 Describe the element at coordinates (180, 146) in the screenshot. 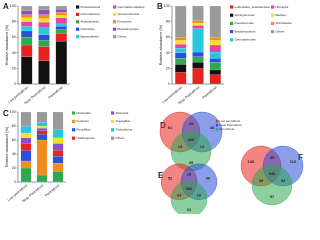

I see `venn-count: 15` at that location.